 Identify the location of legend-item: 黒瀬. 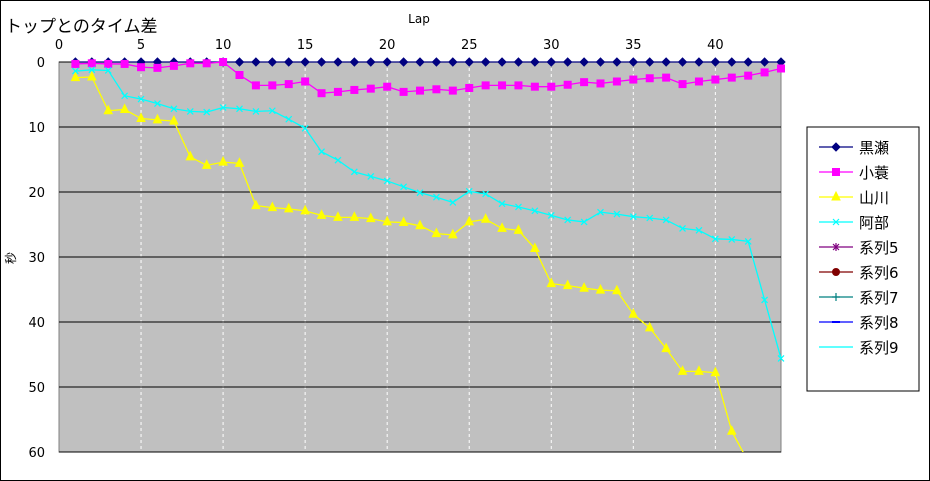
(854, 148).